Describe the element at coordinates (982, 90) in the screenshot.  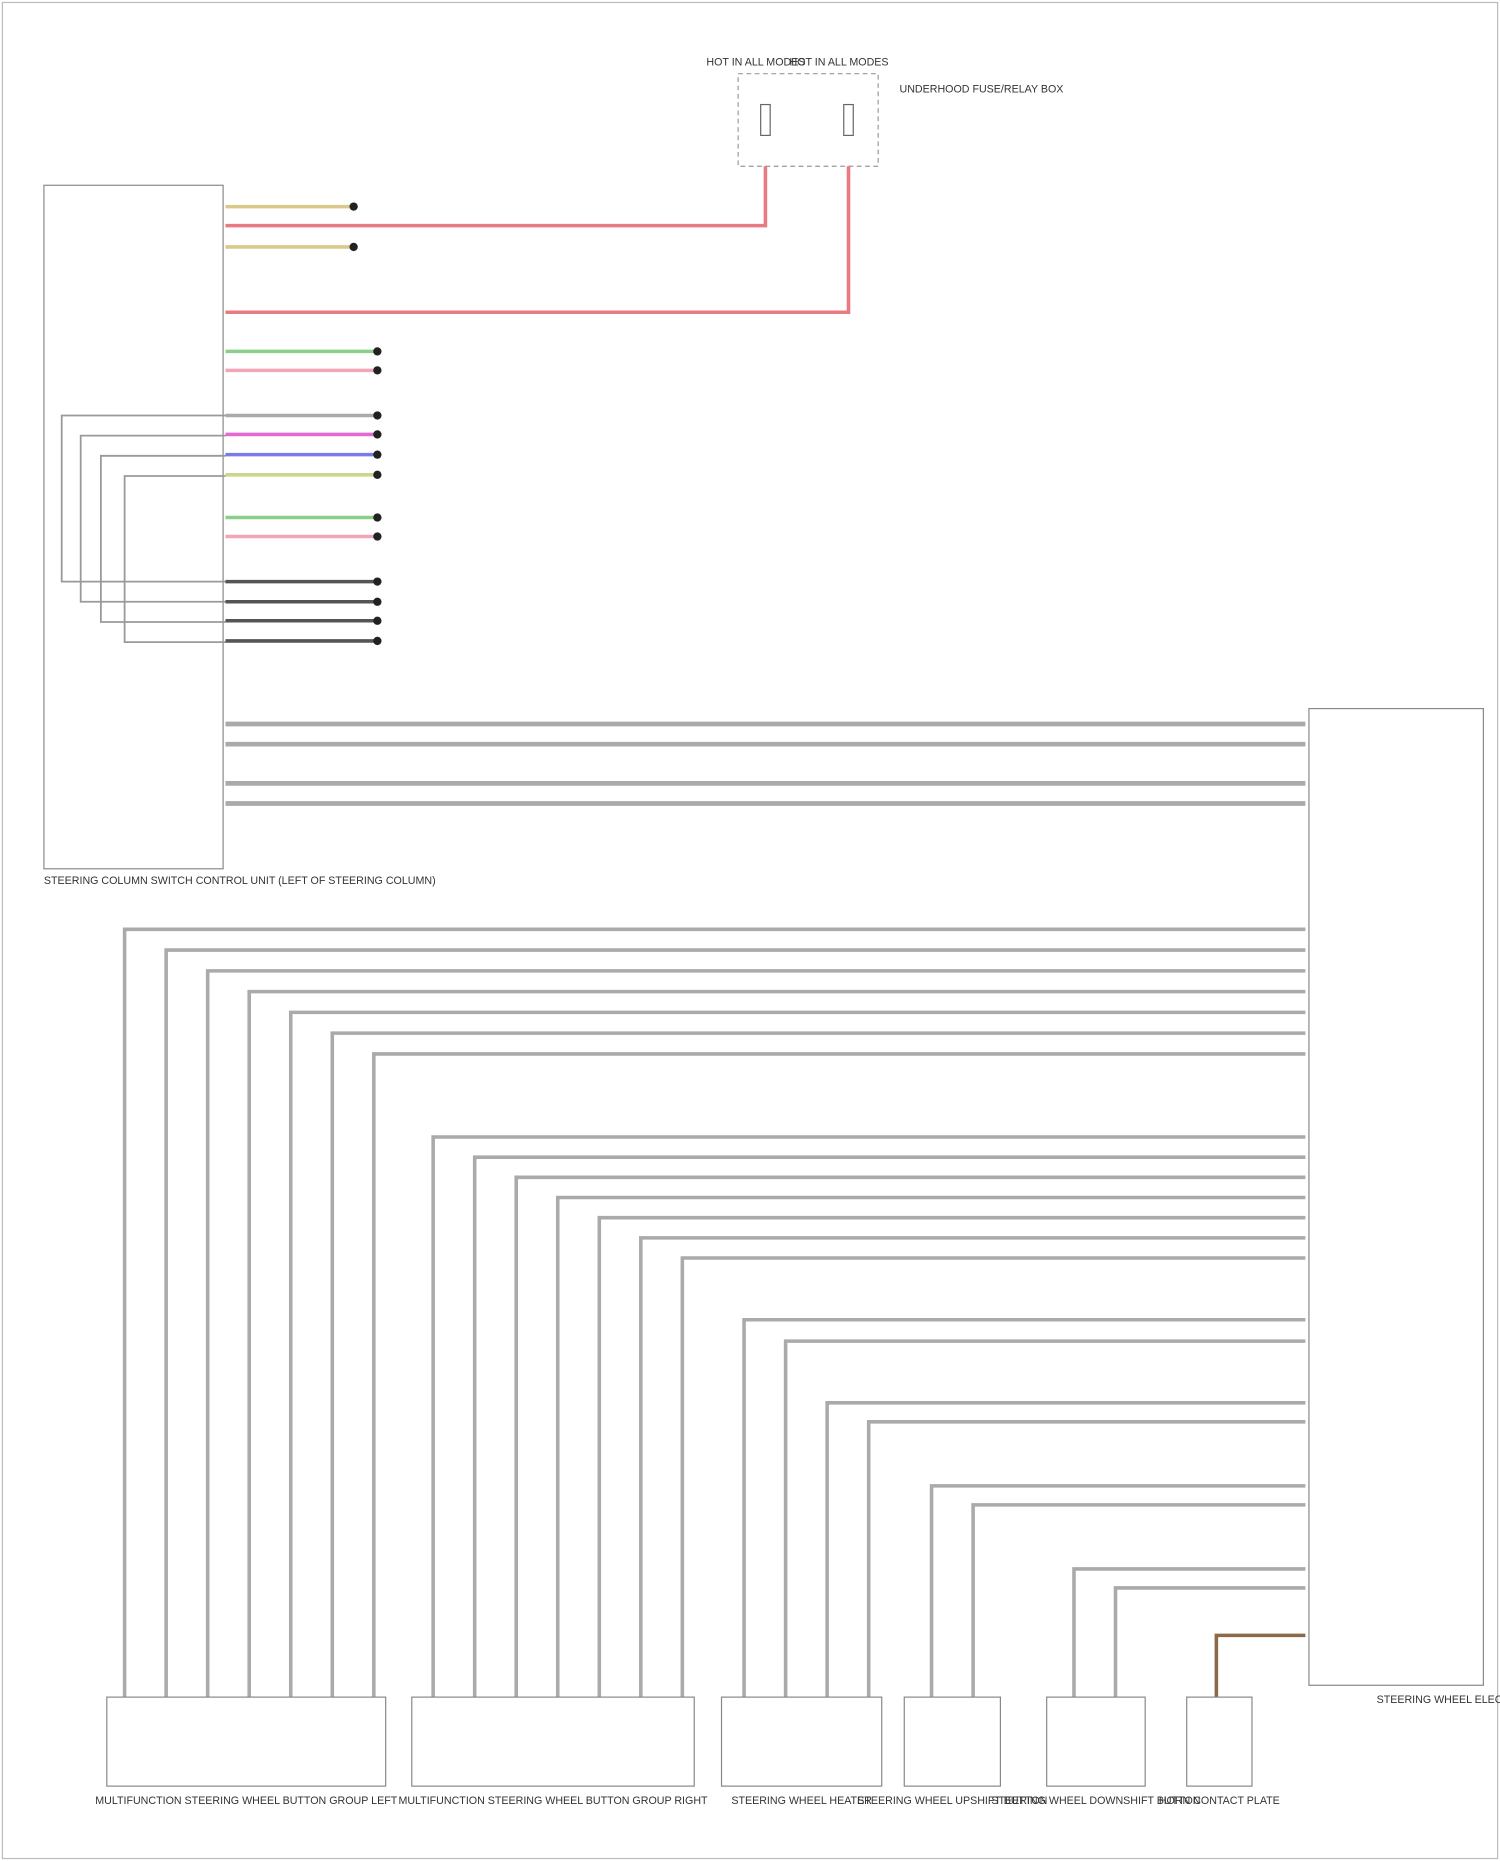
I see `fuse-box-label: UNDERHOOD FUSE/RELAY BOX` at that location.